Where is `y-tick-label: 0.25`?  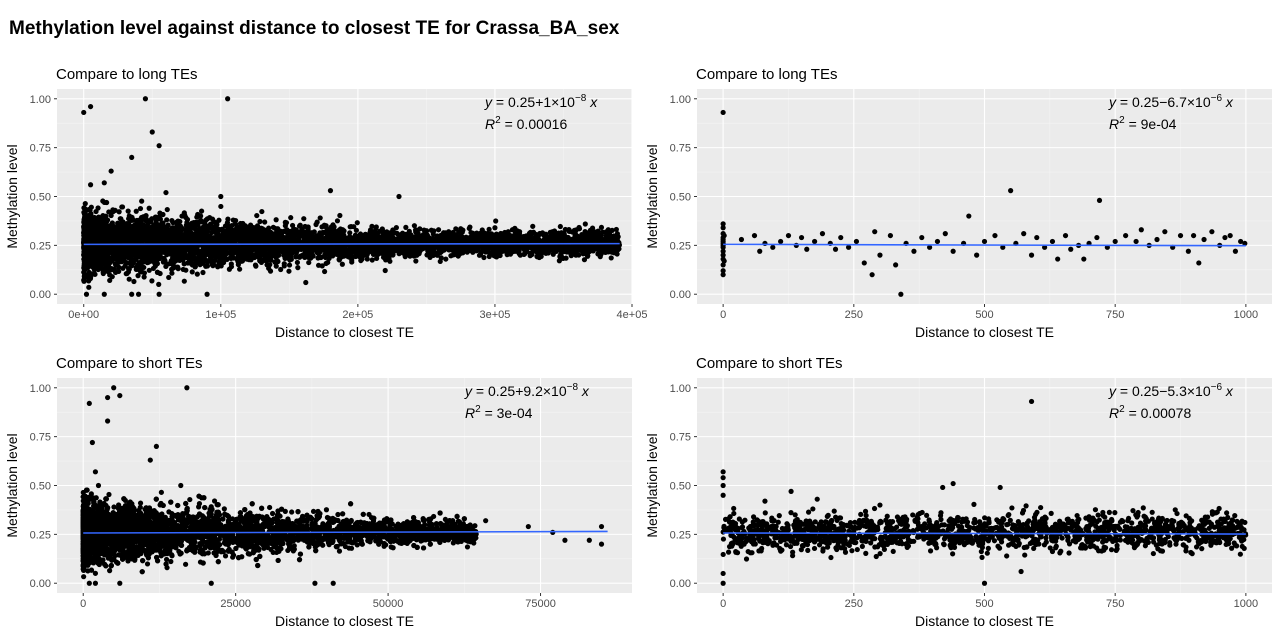
y-tick-label: 0.25 is located at coordinates (40, 246).